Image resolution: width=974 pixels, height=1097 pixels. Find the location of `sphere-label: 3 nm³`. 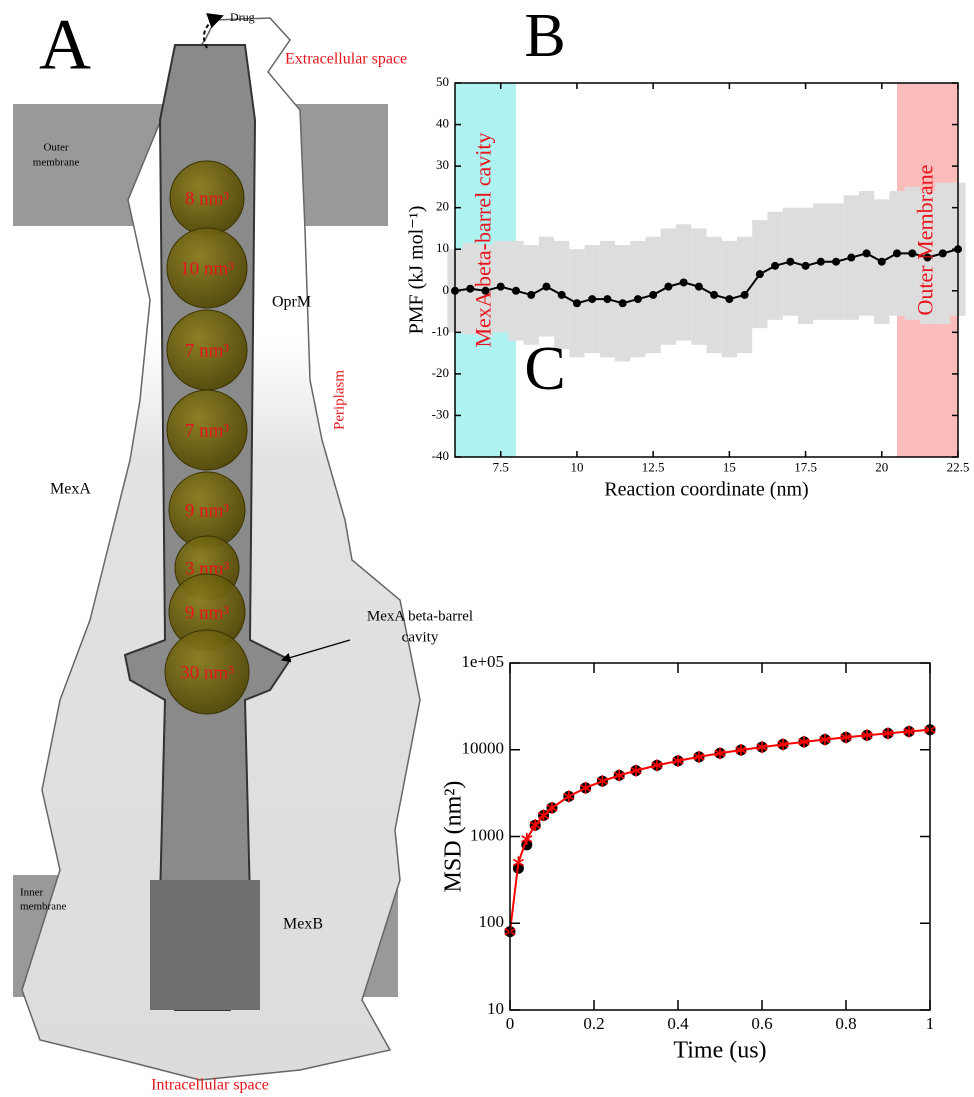

sphere-label: 3 nm³ is located at coordinates (207, 568).